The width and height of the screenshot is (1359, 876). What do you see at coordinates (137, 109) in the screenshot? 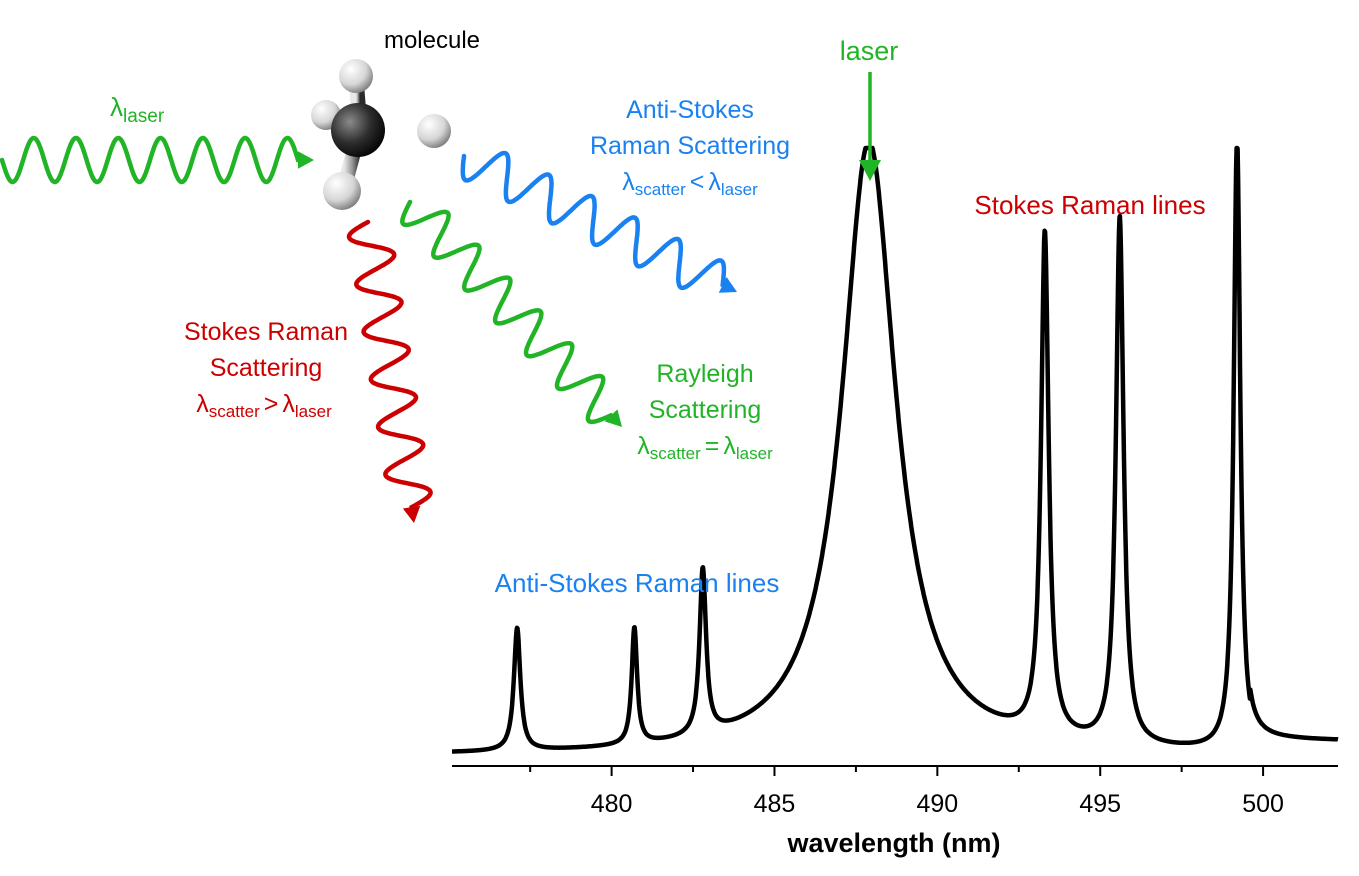
I see `incident-lambda-label: λlaser` at bounding box center [137, 109].